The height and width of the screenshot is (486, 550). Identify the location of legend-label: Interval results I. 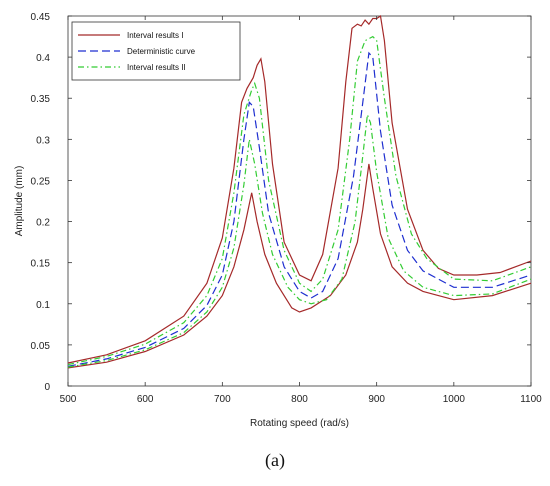
(155, 35).